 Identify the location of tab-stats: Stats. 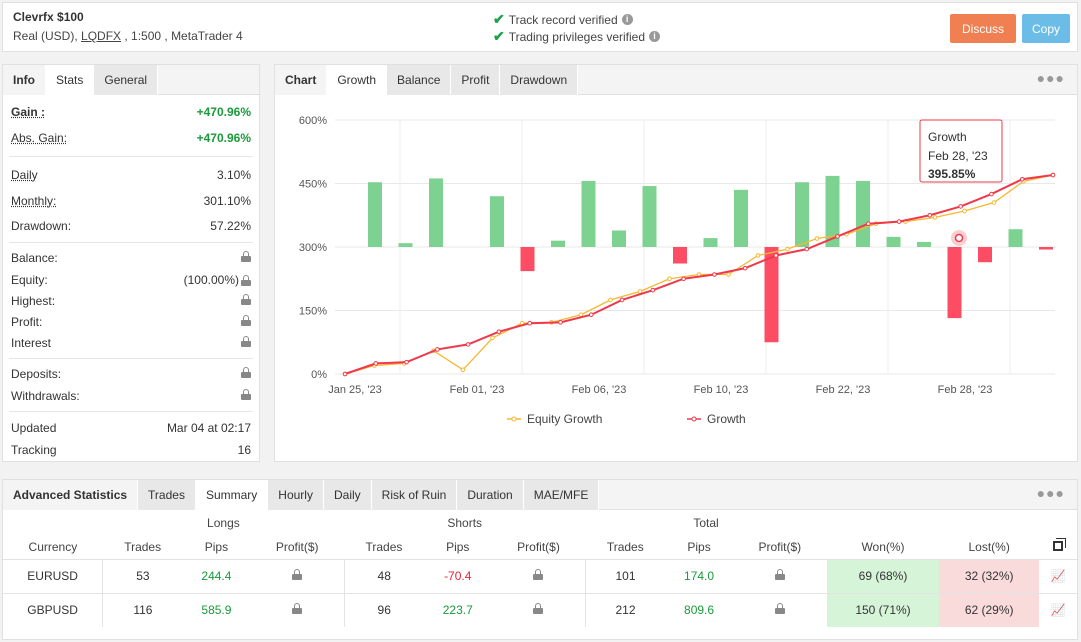
(70, 80).